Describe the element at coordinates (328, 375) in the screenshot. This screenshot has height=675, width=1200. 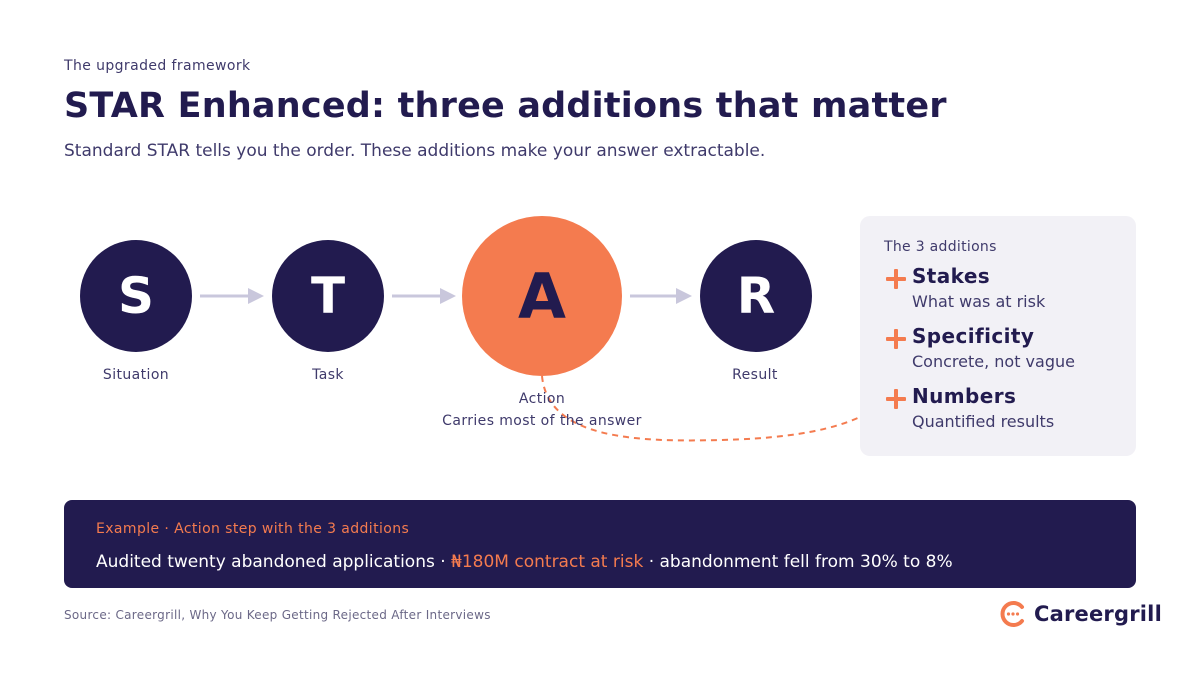
I see `step-label-task: Task` at that location.